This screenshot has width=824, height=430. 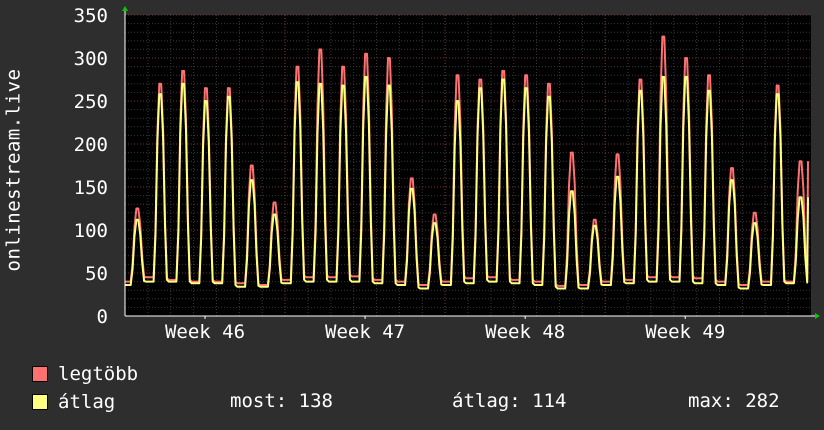 I want to click on legend-label-avg: átlag, so click(x=87, y=402).